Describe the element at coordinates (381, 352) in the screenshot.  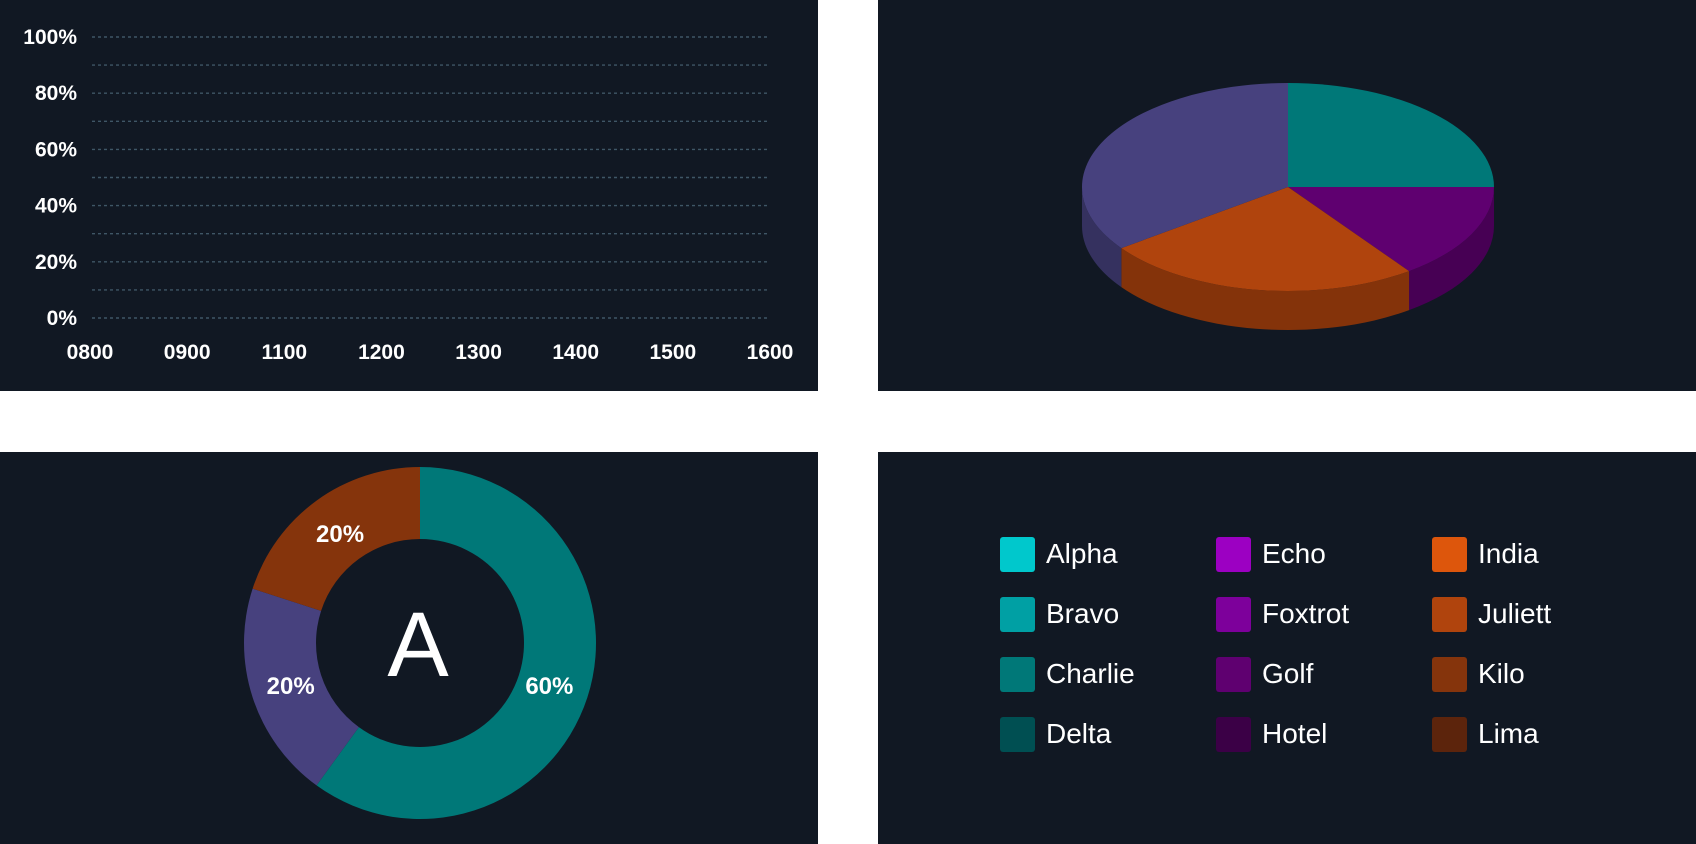
I see `x-tick-label: 1200` at that location.